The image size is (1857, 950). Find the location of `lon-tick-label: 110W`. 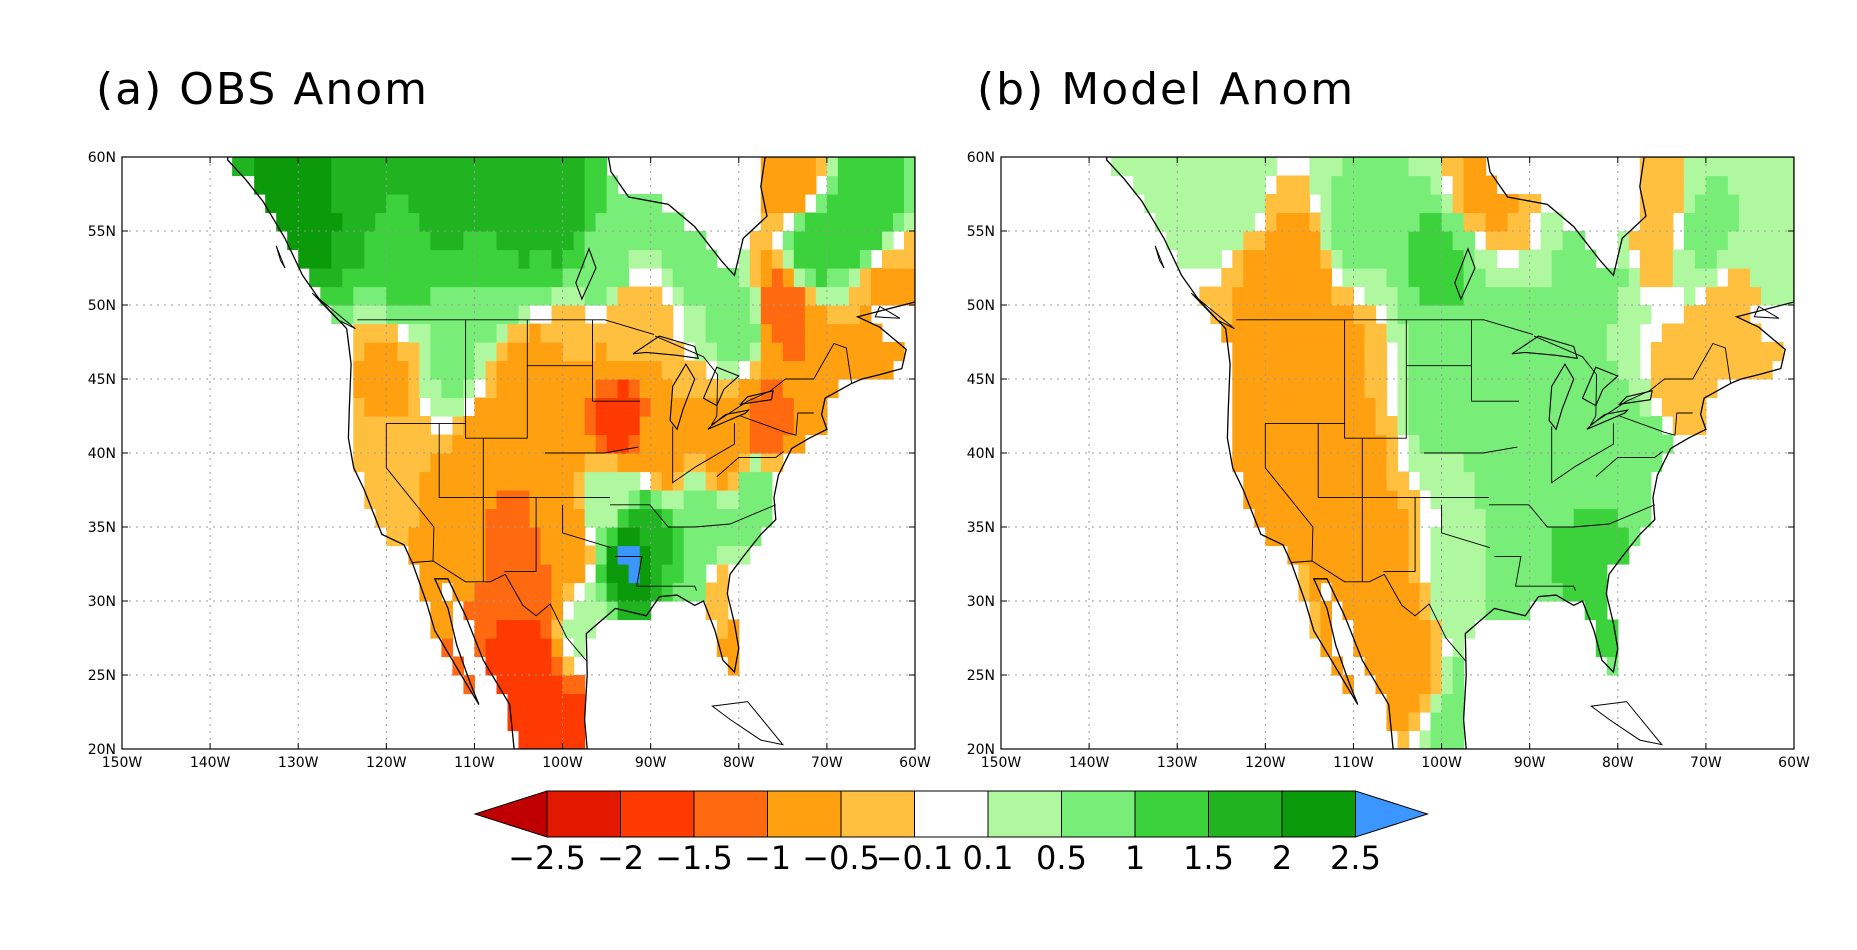

lon-tick-label: 110W is located at coordinates (1353, 763).